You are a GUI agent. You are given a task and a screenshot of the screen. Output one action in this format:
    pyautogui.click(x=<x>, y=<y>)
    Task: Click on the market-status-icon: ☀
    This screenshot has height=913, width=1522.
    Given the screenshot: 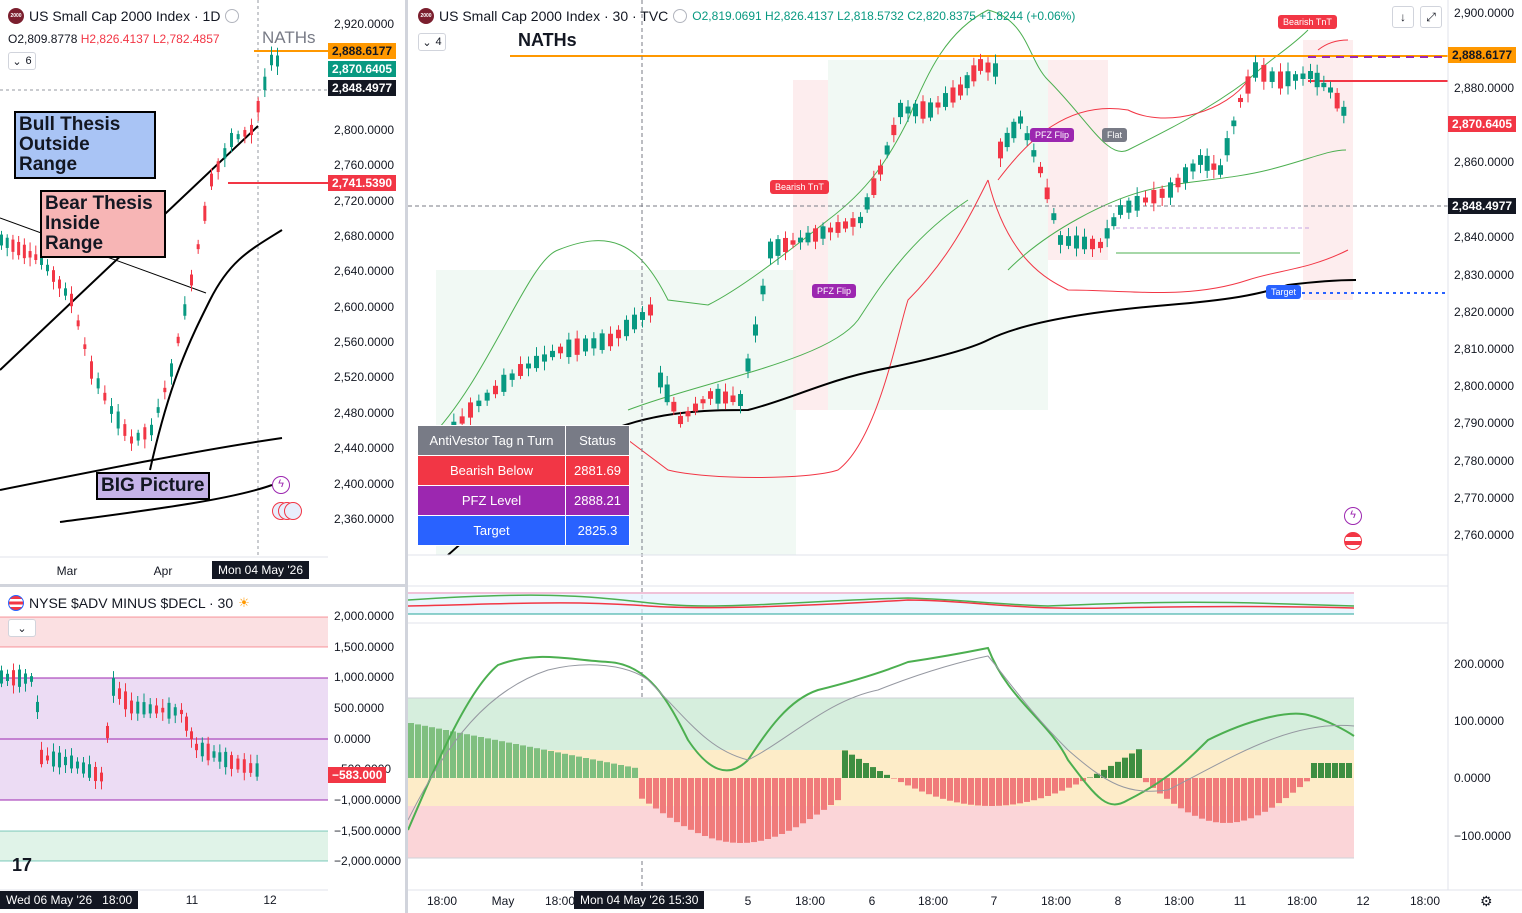 What is the action you would take?
    pyautogui.click(x=244, y=602)
    